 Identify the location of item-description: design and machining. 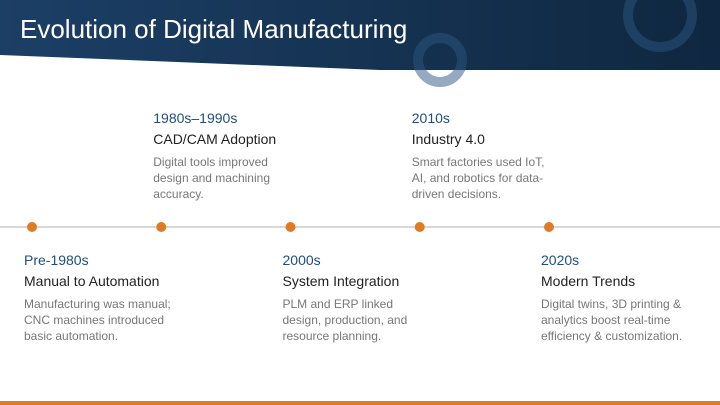
(211, 178).